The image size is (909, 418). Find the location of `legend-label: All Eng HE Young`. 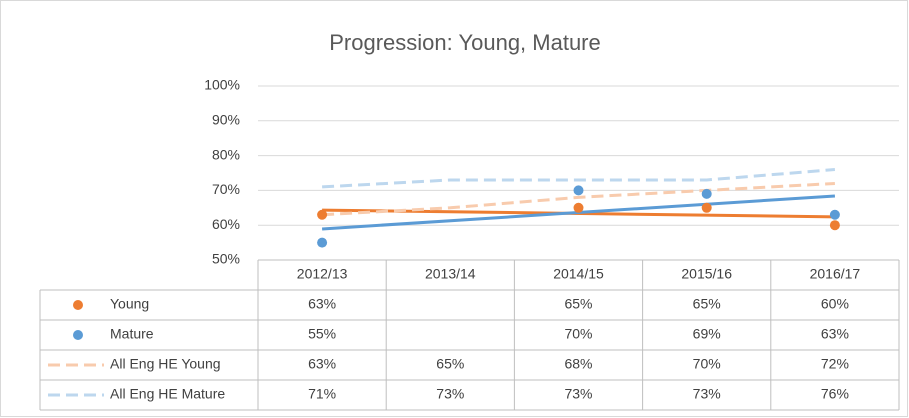

legend-label: All Eng HE Young is located at coordinates (165, 364).